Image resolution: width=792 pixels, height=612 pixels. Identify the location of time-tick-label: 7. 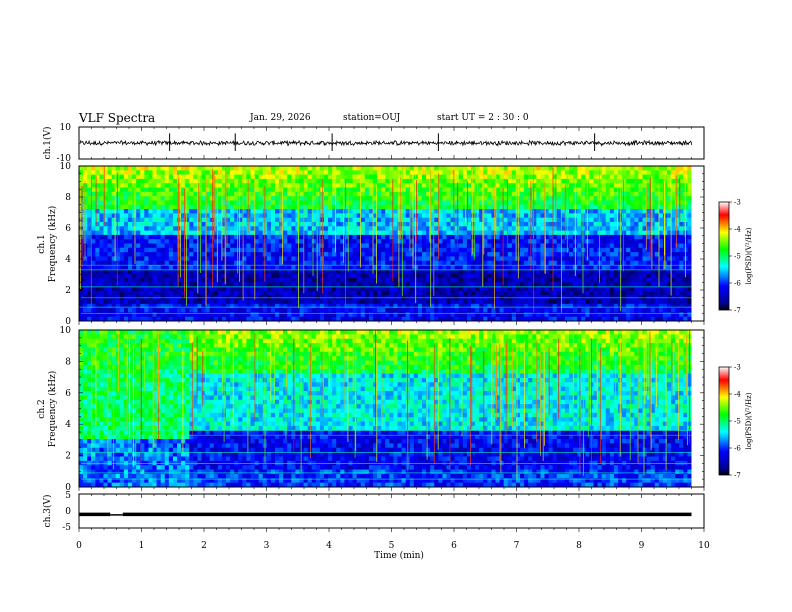
(517, 546).